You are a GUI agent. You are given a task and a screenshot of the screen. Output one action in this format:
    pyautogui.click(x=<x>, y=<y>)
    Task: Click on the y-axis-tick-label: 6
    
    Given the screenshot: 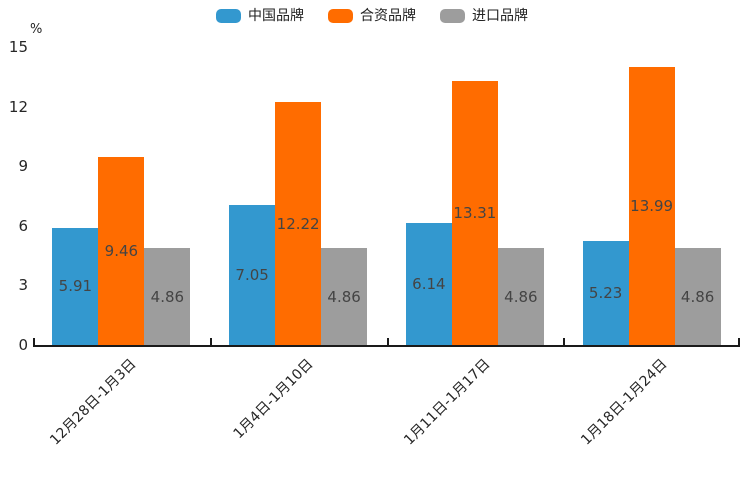 What is the action you would take?
    pyautogui.click(x=23, y=225)
    